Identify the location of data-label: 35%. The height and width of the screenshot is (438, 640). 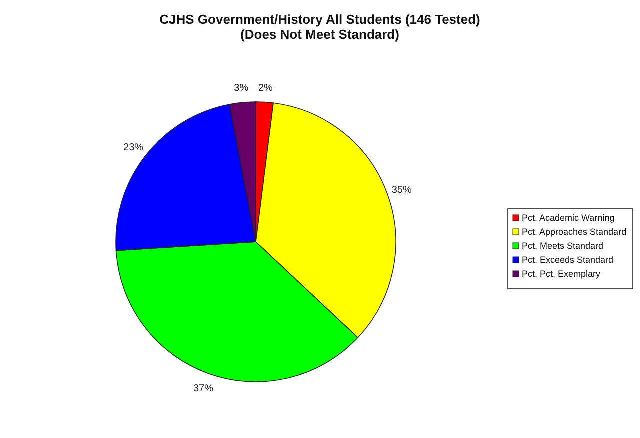
(402, 190).